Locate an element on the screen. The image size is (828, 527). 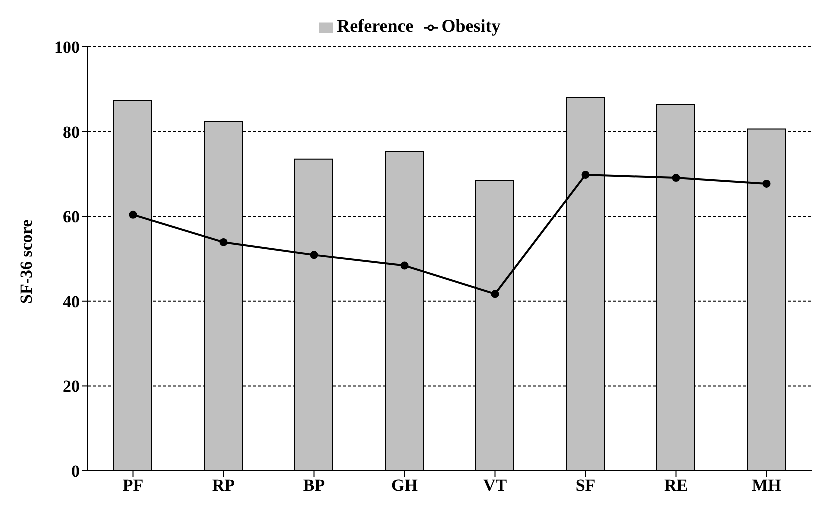
y-tick-label: 80 is located at coordinates (71, 132).